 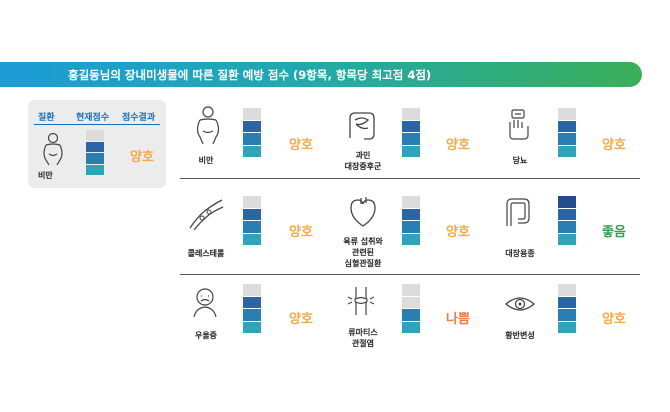 What do you see at coordinates (363, 338) in the screenshot?
I see `disease-label-arthritis: 류마티스 관절염` at bounding box center [363, 338].